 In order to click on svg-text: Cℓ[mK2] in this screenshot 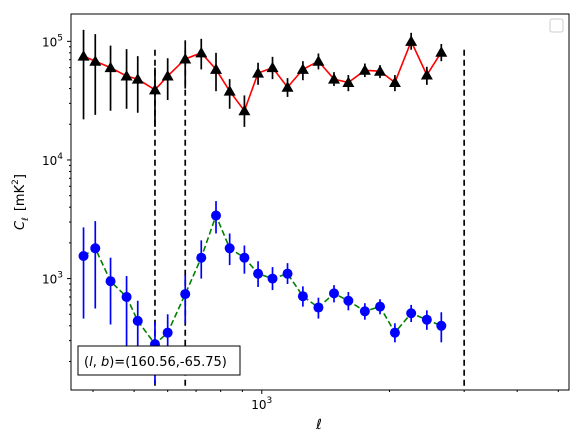, I will do `click(21, 202)`.